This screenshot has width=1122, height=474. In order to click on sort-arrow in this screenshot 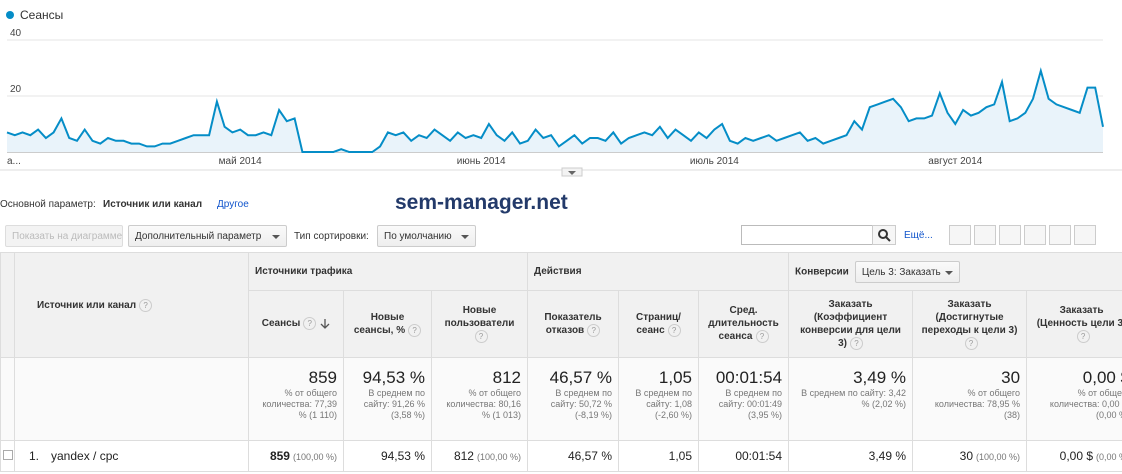, I will do `click(325, 323)`.